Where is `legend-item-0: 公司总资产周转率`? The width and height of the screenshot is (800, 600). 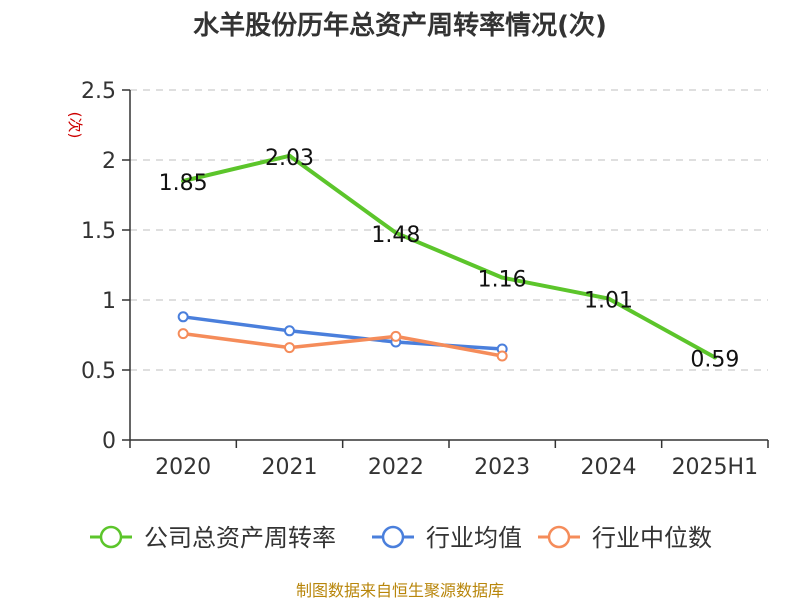 legend-item-0: 公司总资产周转率 is located at coordinates (213, 538).